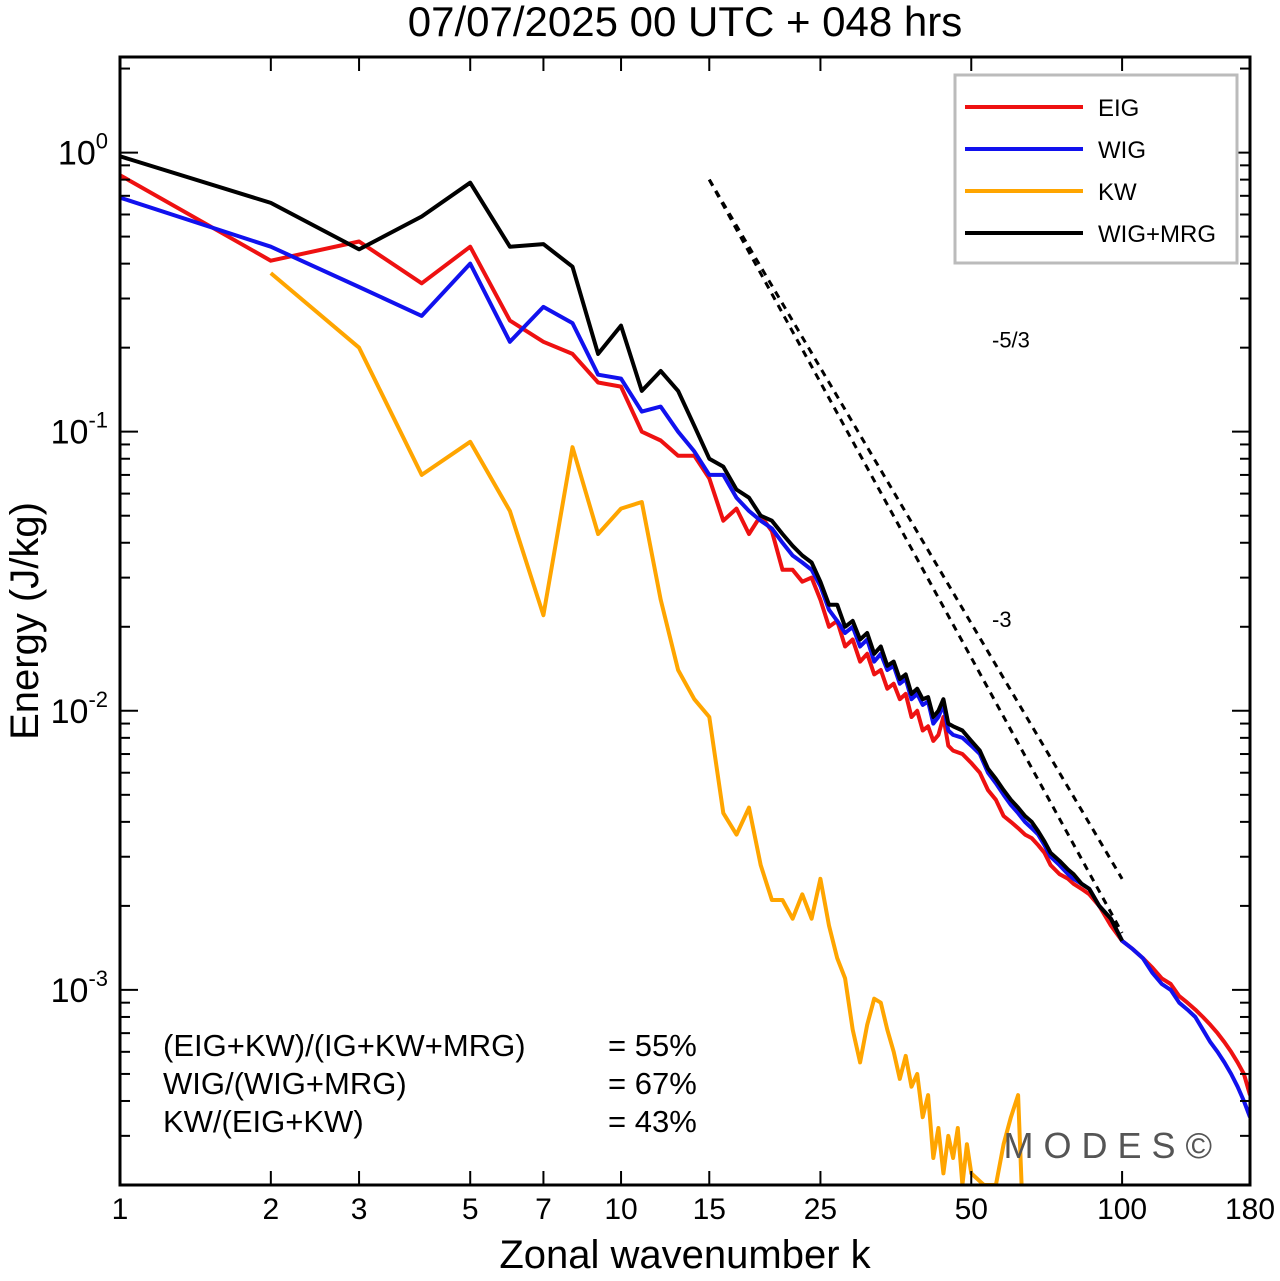 This screenshot has height=1281, width=1280. Describe the element at coordinates (270, 1209) in the screenshot. I see `x-tick-label: 2` at that location.